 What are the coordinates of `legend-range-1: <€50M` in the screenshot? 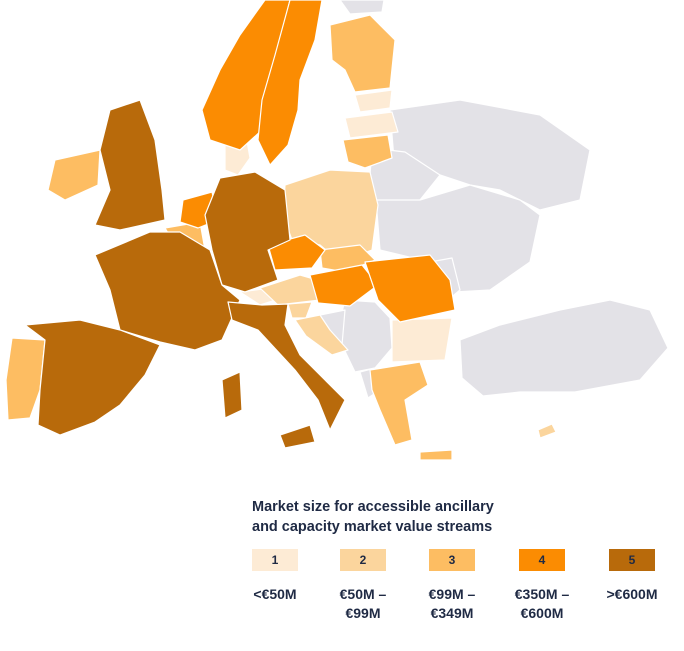 It's located at (275, 594).